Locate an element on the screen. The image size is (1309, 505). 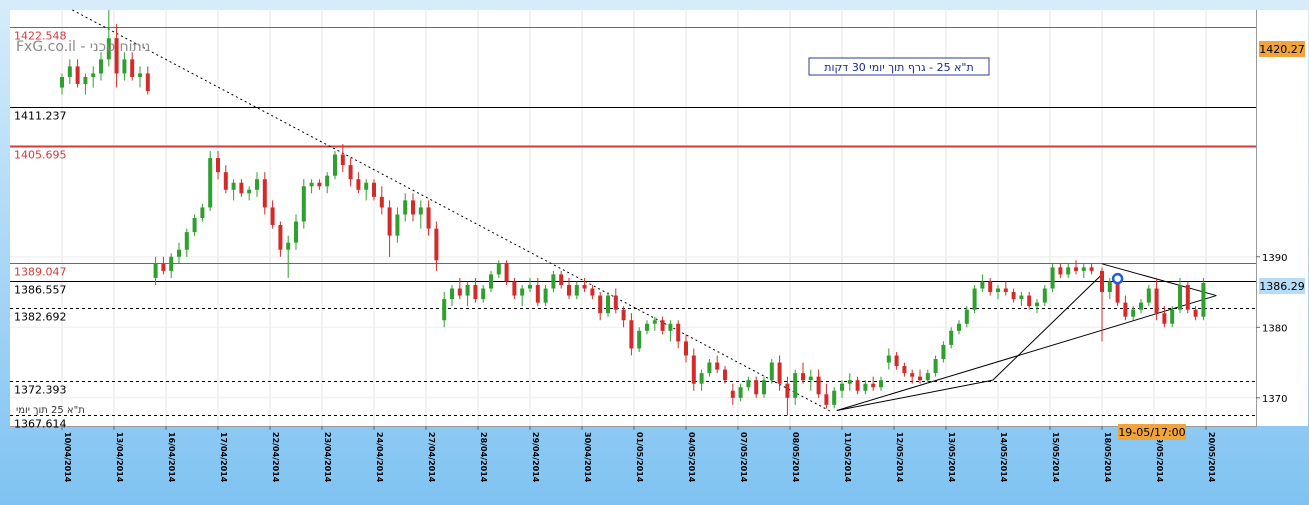
level-label: 1386.557 is located at coordinates (40, 290).